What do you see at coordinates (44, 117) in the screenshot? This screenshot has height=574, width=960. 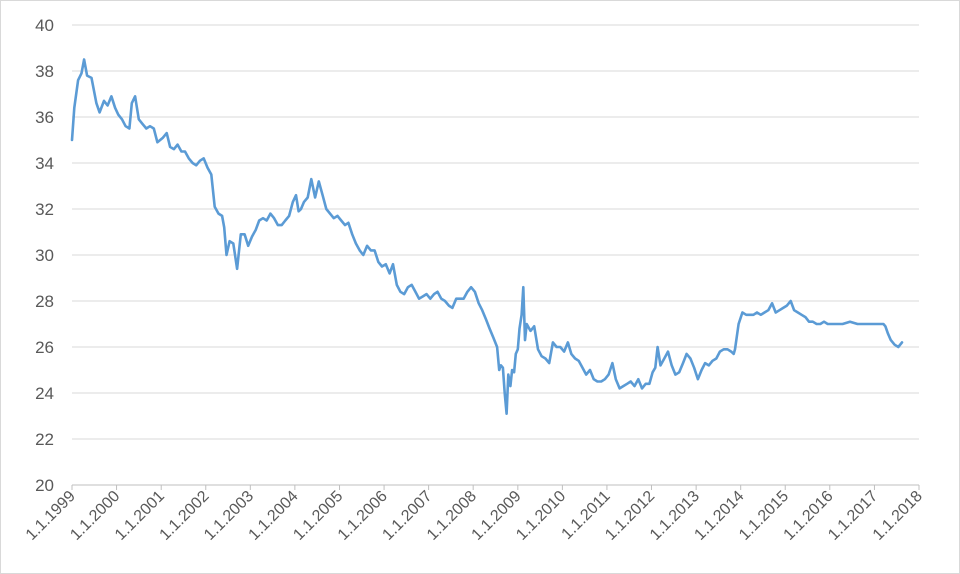 I see `y-tick-label: 36` at bounding box center [44, 117].